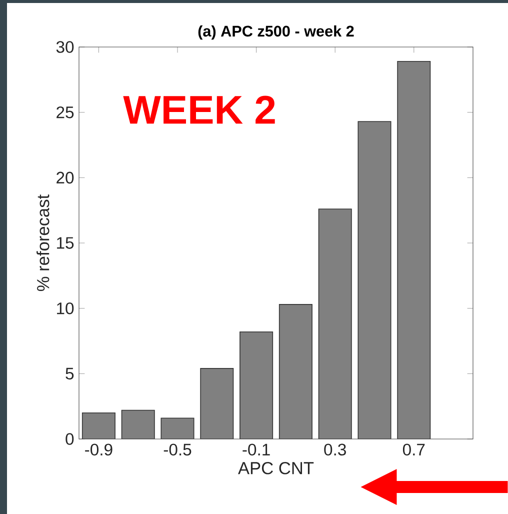  I want to click on y-tick-label: 0, so click(70, 439).